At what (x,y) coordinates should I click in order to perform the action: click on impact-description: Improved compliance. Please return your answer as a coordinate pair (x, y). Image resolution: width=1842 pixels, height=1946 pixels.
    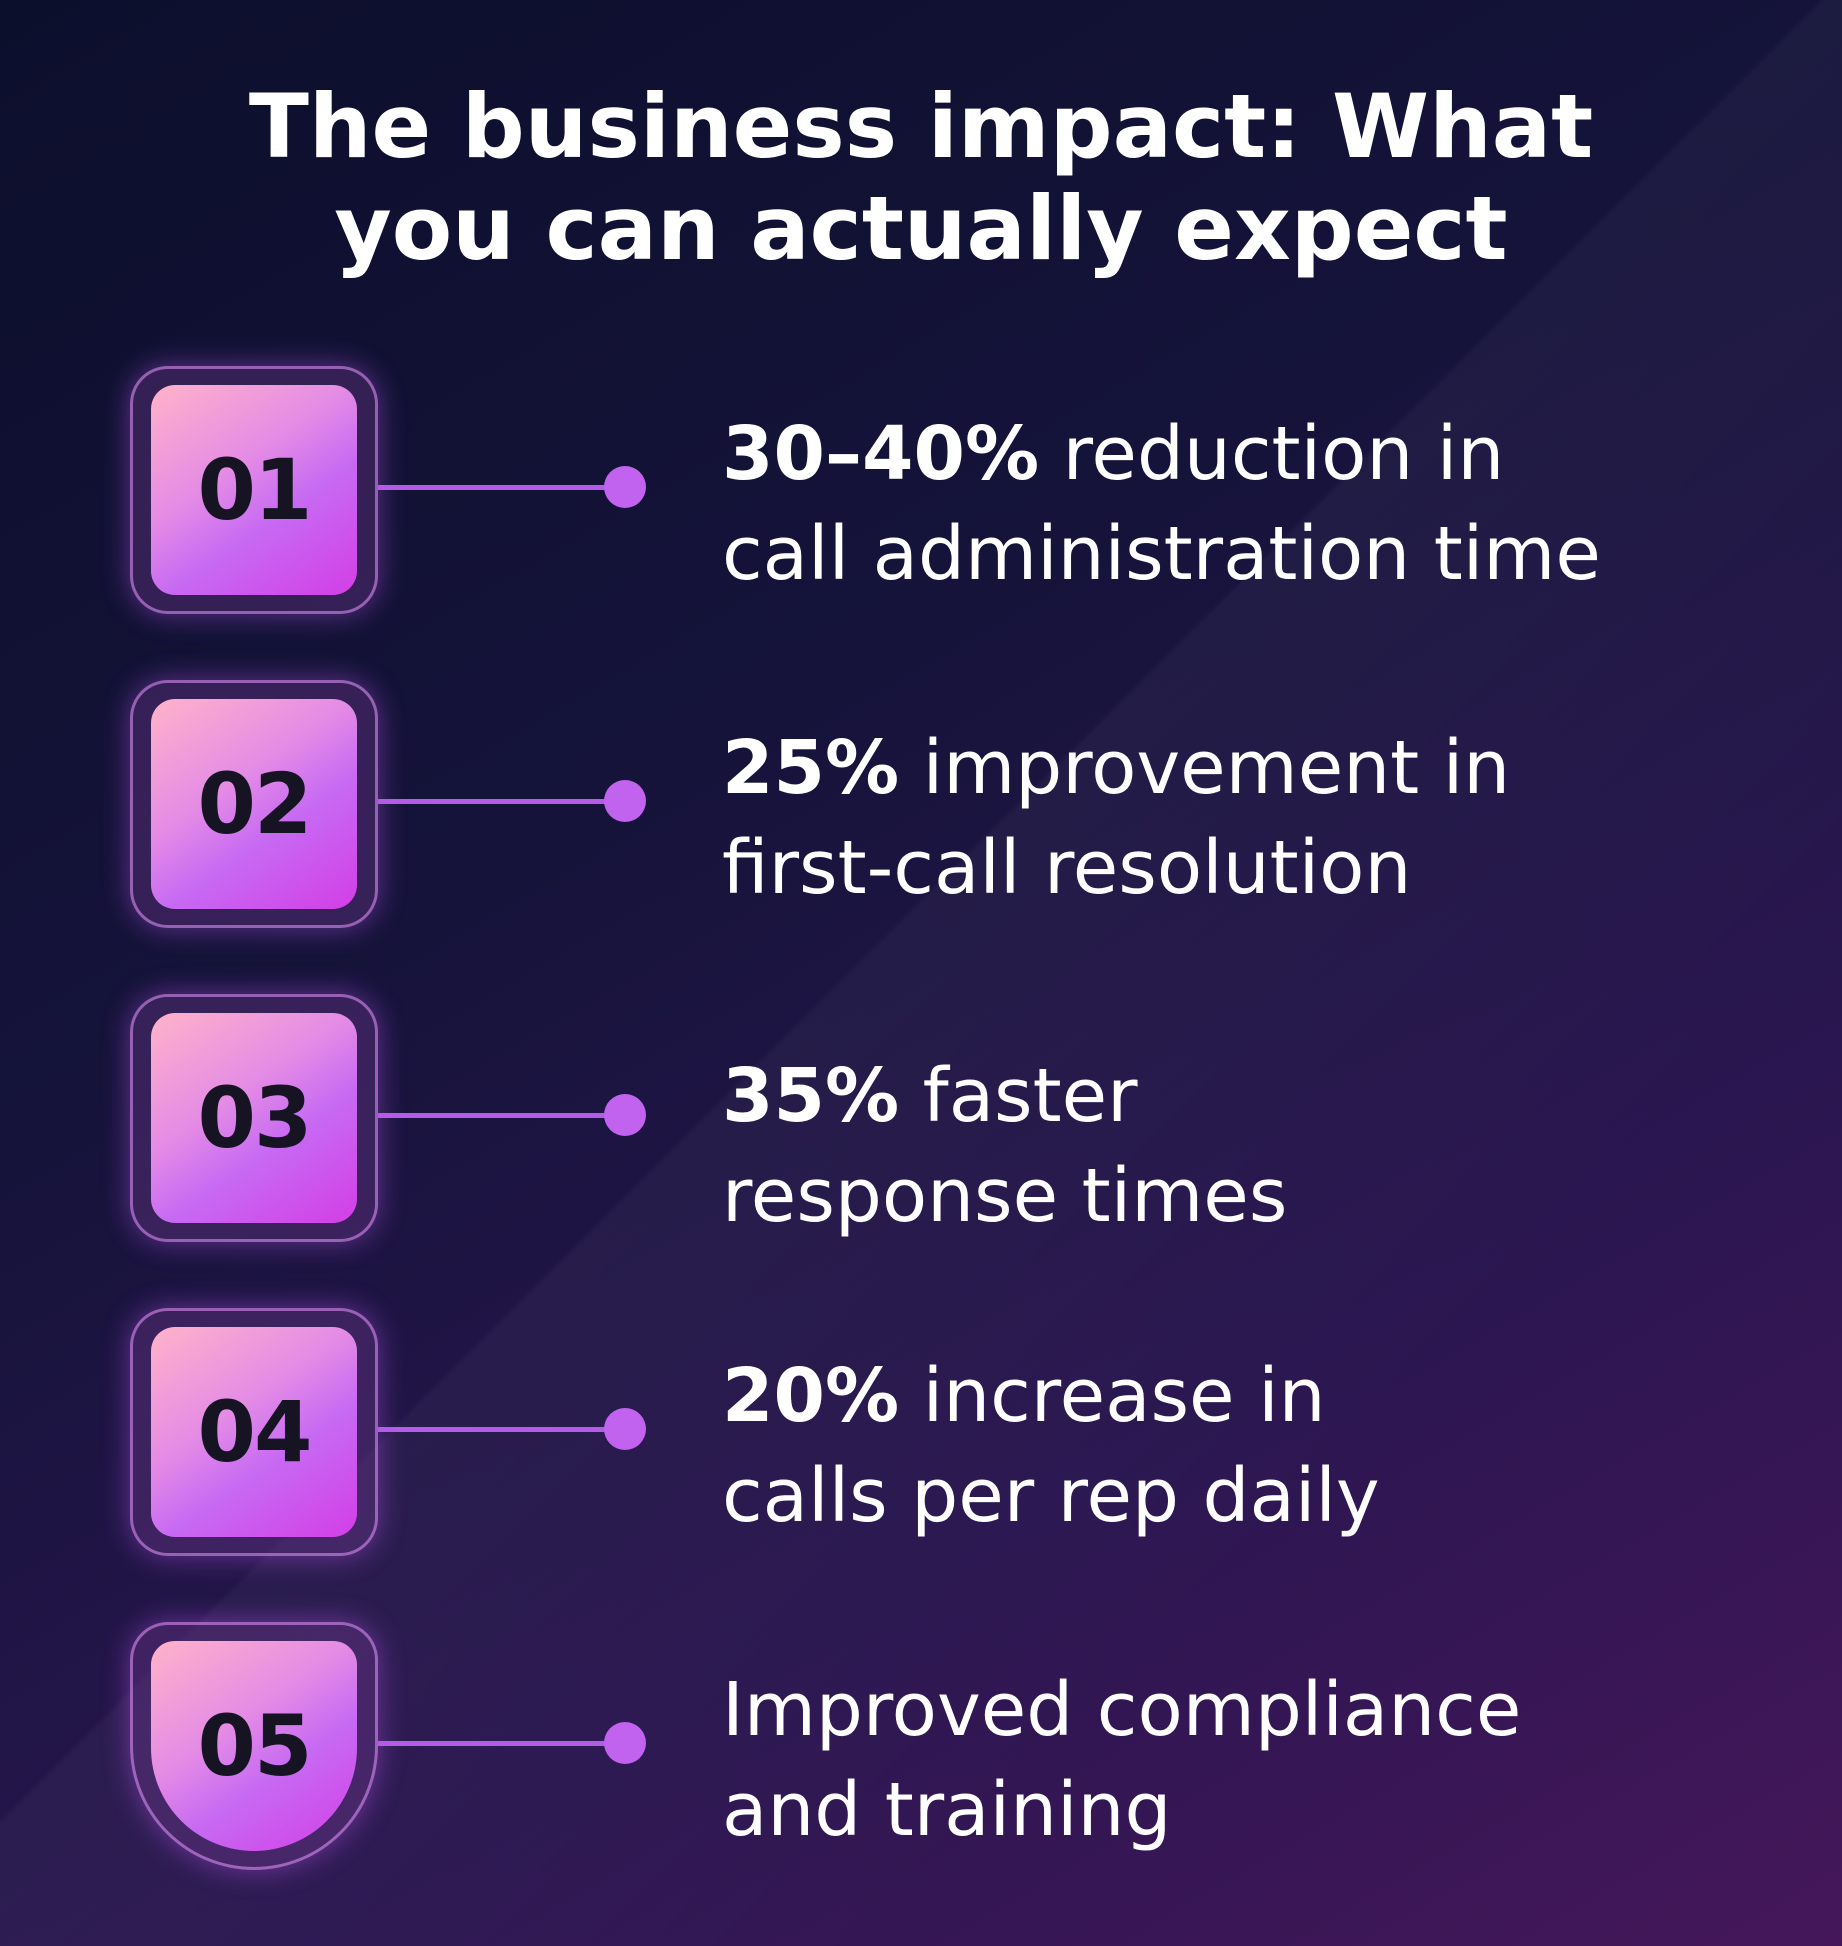
    Looking at the image, I should click on (1122, 1710).